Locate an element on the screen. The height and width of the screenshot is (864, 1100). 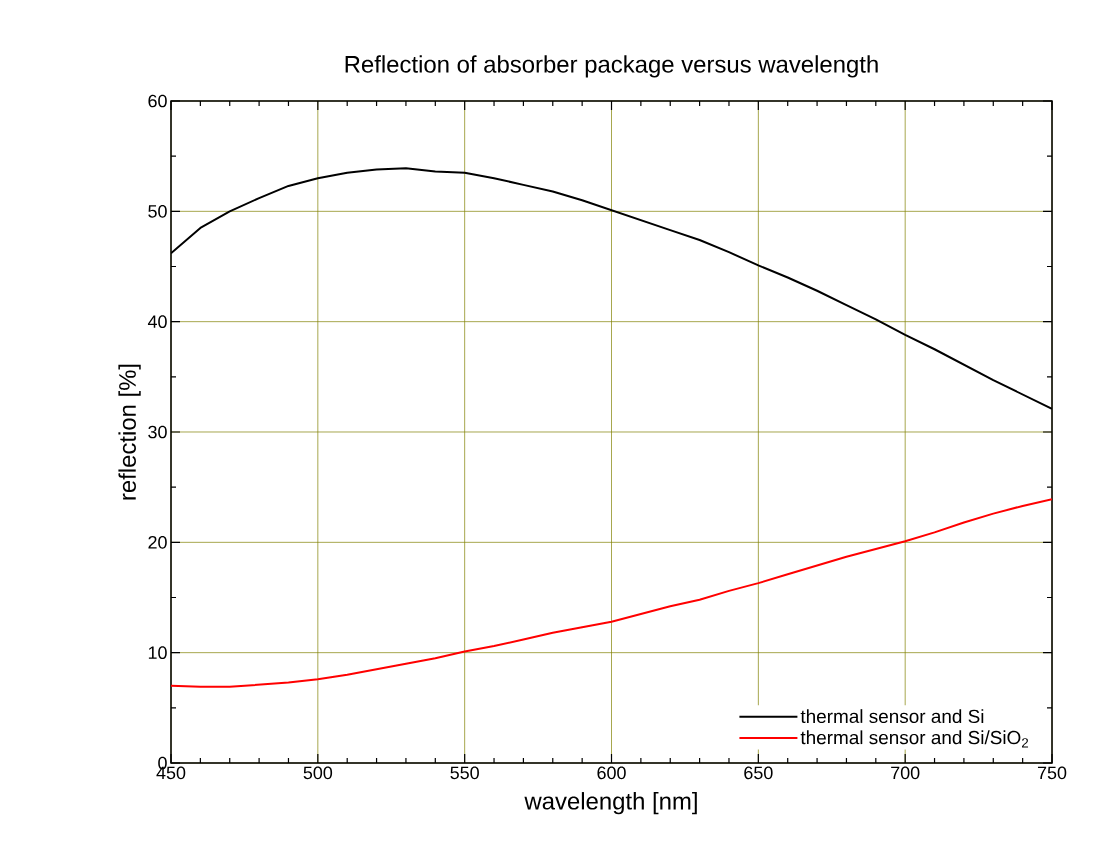
chart-title: Reflection of absorber package versus wavelength is located at coordinates (611, 66).